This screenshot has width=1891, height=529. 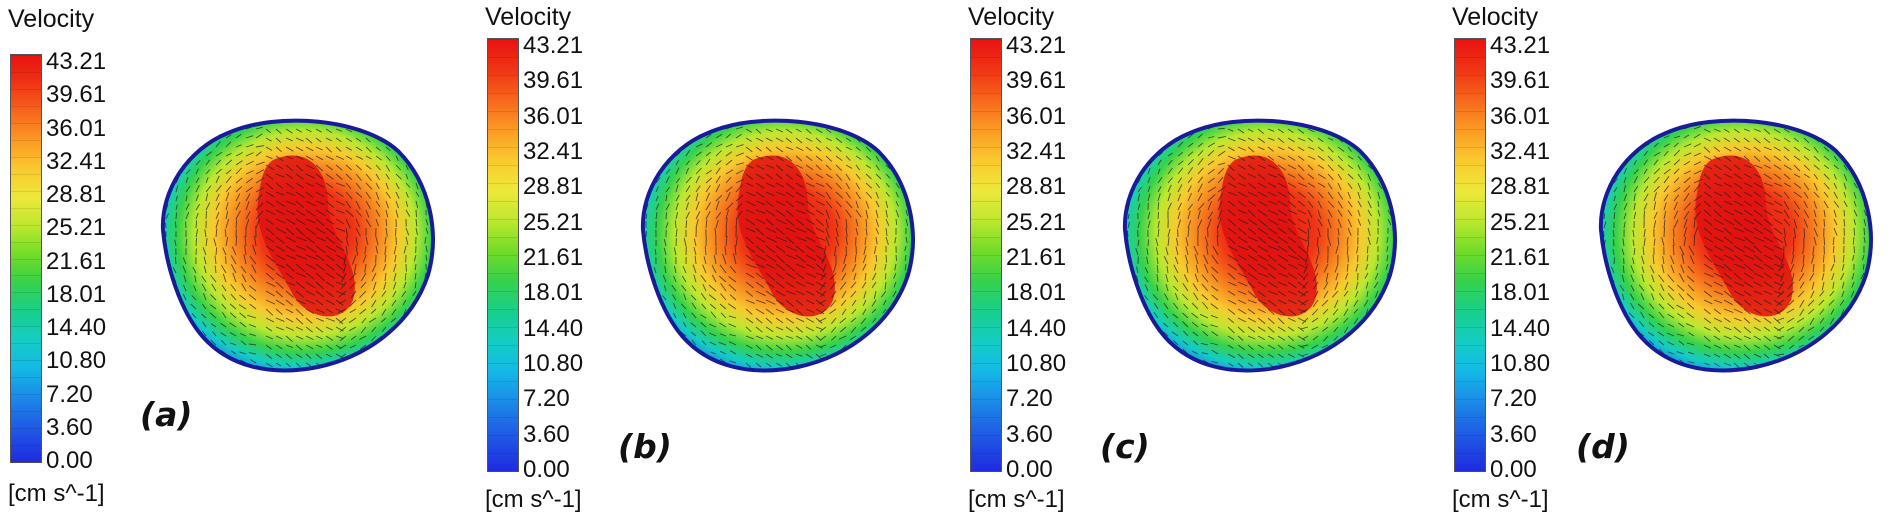 I want to click on panel-label: (a), so click(x=166, y=414).